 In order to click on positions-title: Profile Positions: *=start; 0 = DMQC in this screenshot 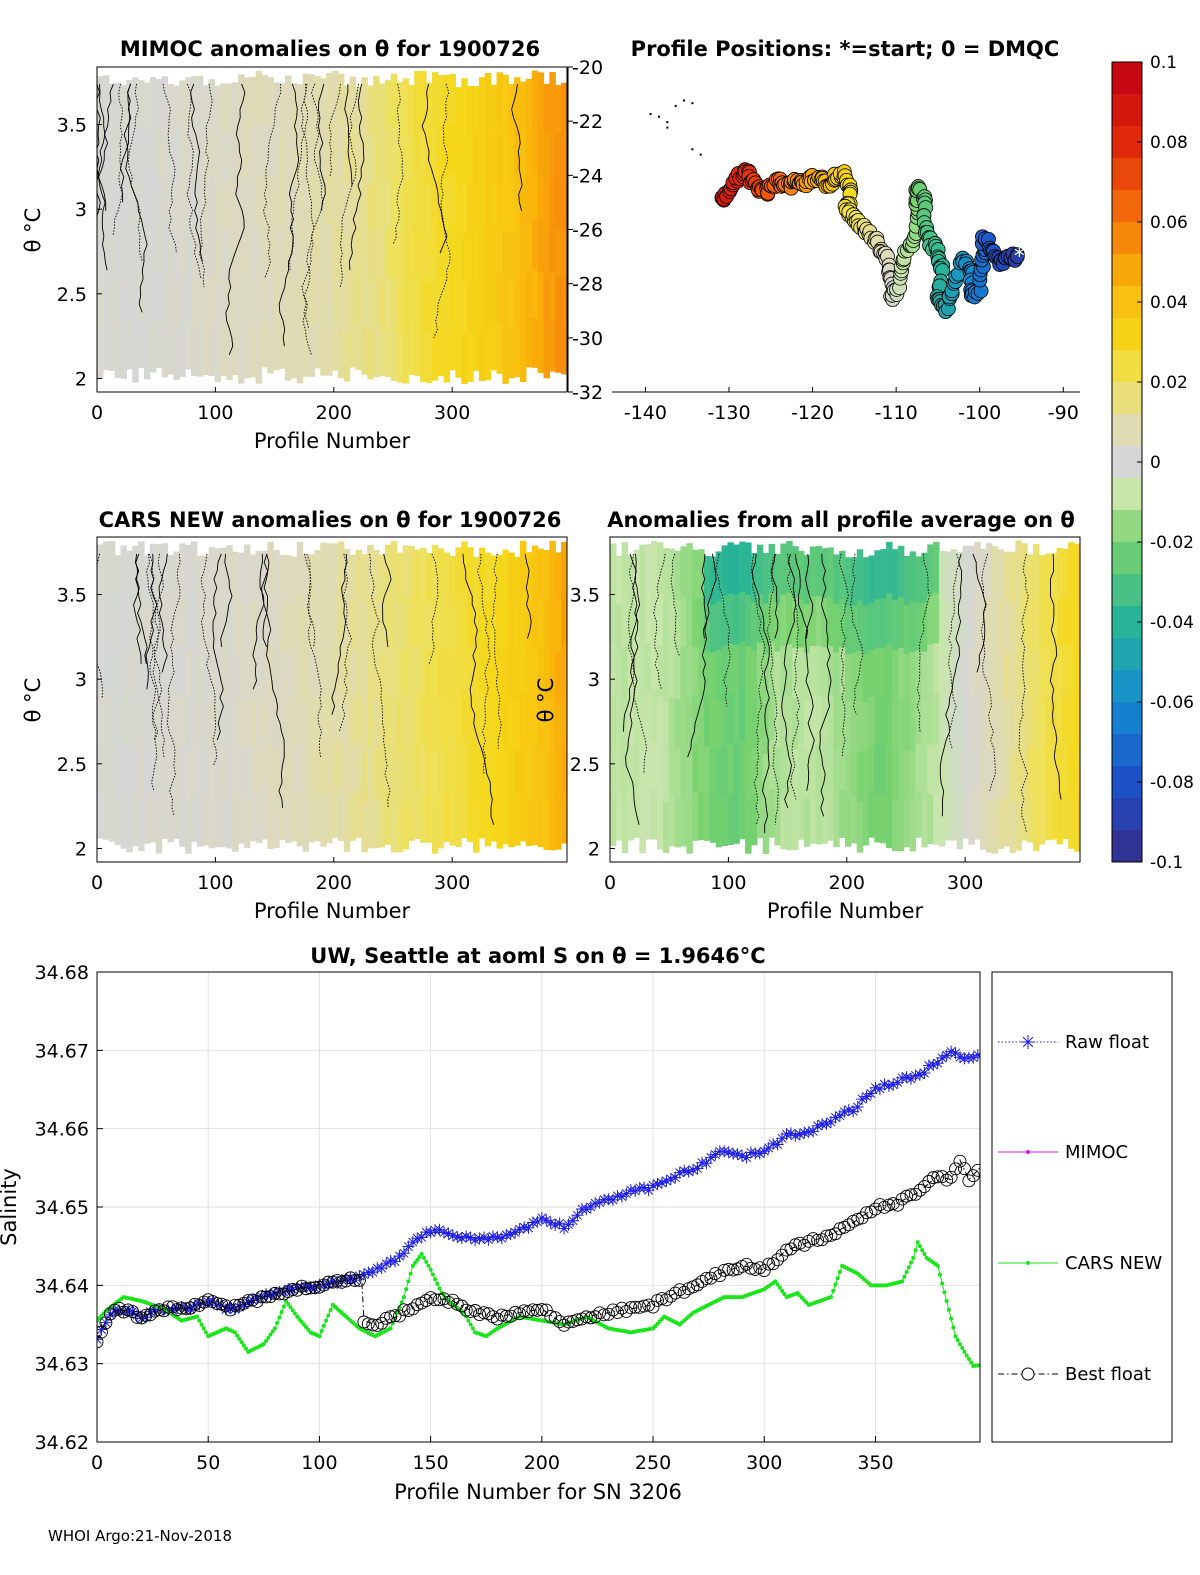, I will do `click(845, 49)`.